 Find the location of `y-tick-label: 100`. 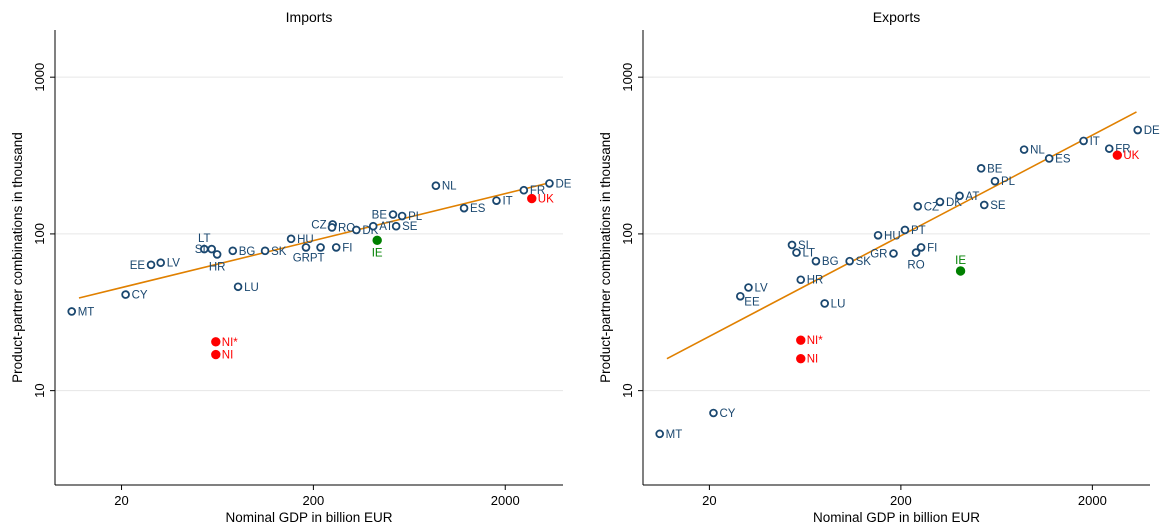

y-tick-label: 100 is located at coordinates (627, 234).